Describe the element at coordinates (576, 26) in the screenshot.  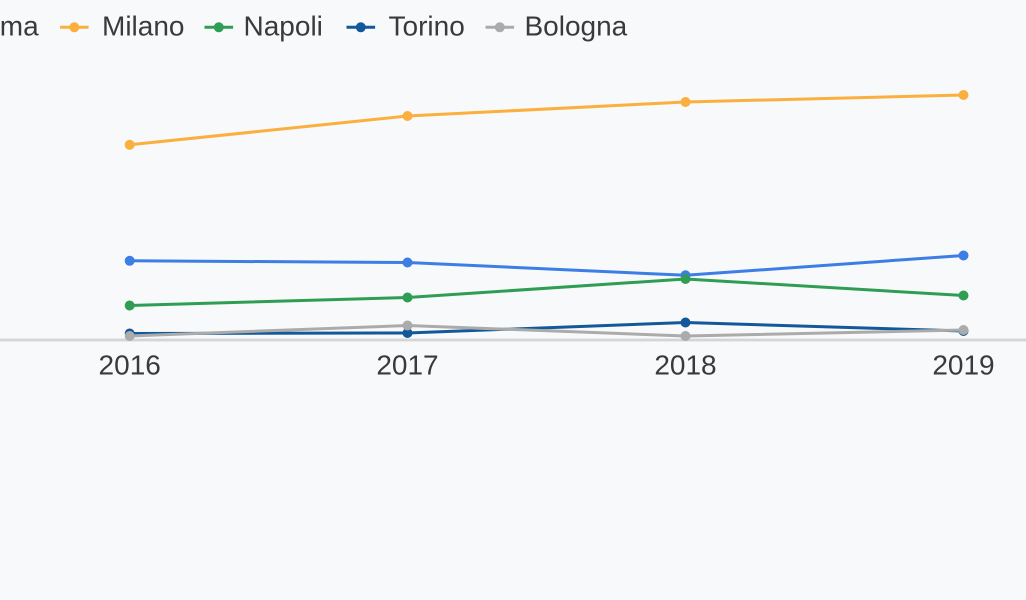
I see `svg-text: Bologna` at that location.